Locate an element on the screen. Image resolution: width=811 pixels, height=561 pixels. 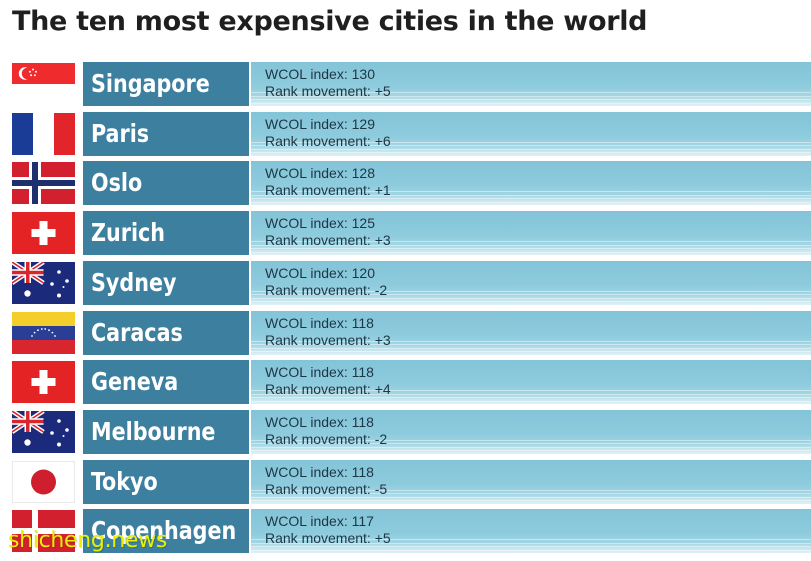
table-row: Sydney WCOL index: 120 Rank movement: -2 is located at coordinates (405, 282).